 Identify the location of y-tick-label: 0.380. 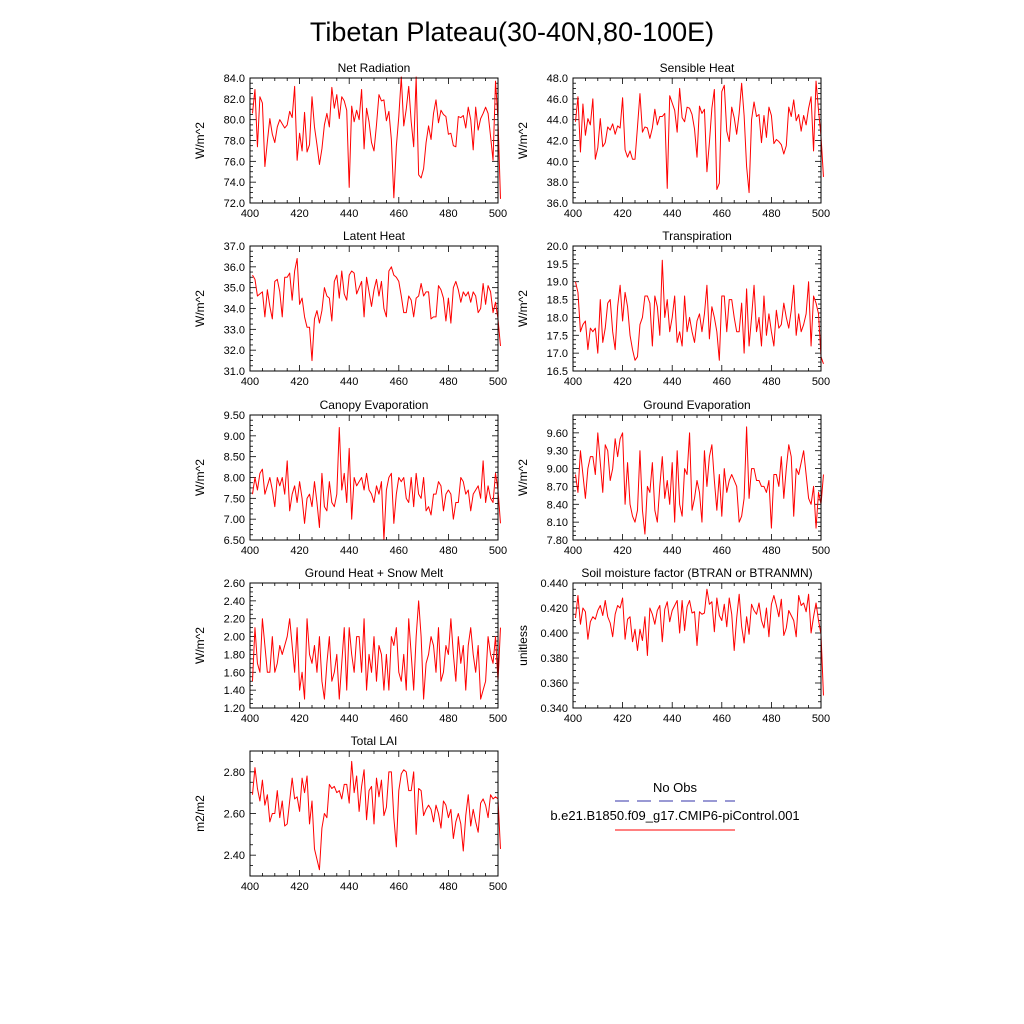
(554, 659).